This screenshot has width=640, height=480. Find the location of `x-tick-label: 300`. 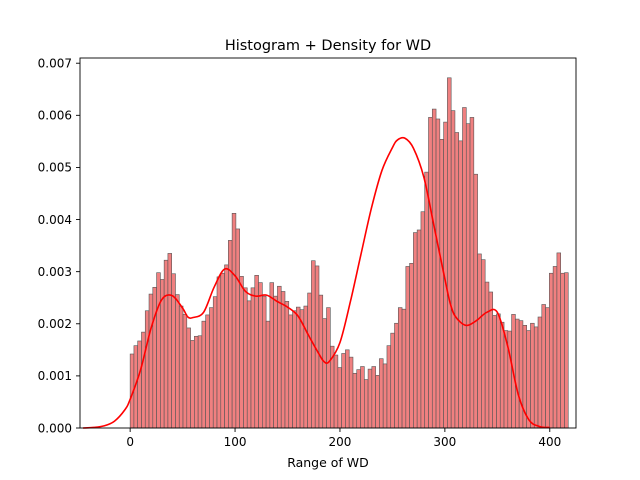

x-tick-label: 300 is located at coordinates (444, 442).